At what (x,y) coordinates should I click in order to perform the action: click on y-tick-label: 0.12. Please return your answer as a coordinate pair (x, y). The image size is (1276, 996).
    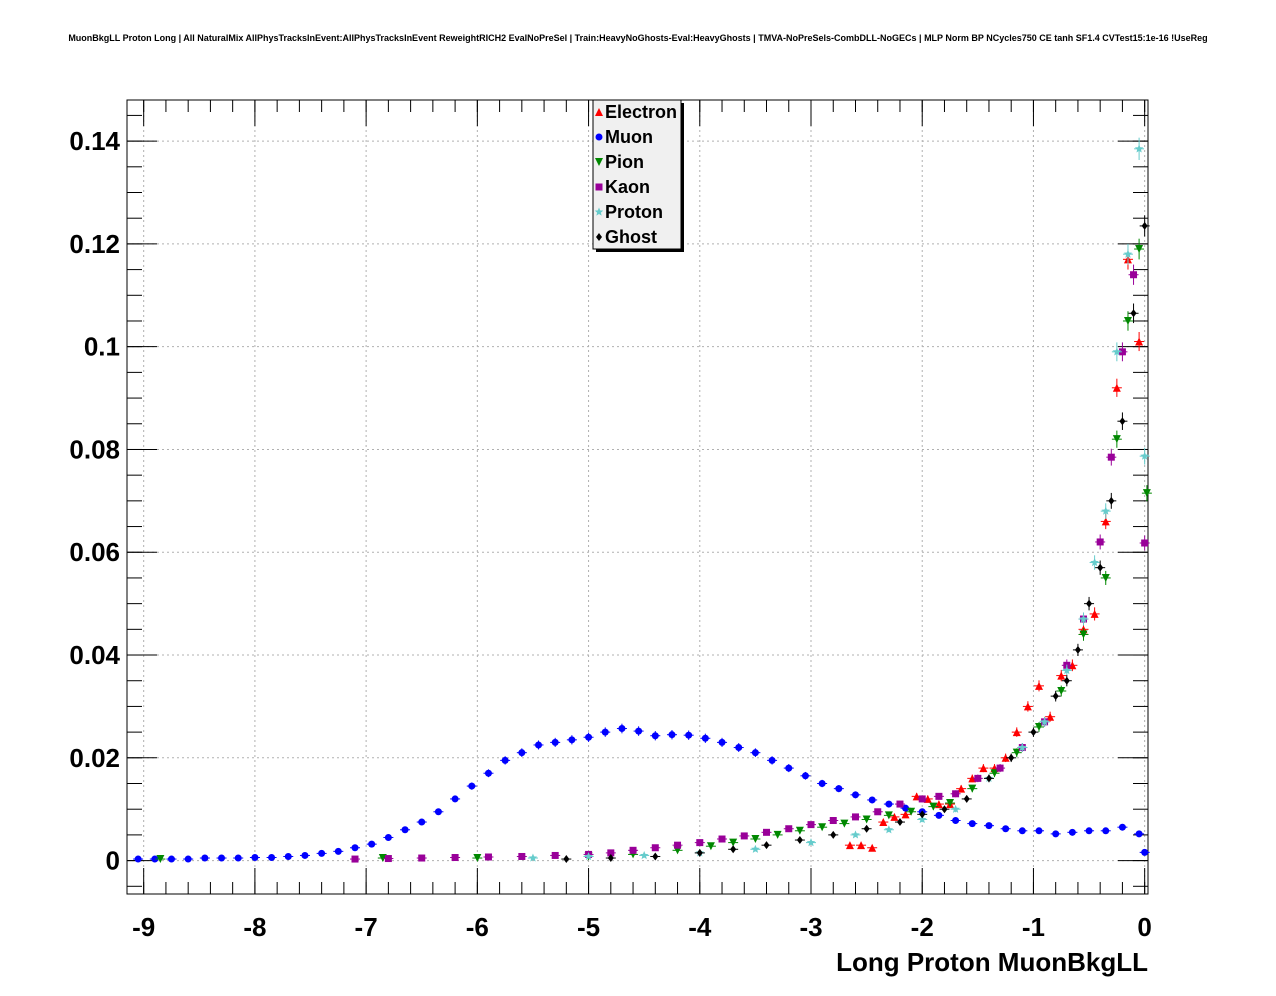
    Looking at the image, I should click on (94, 244).